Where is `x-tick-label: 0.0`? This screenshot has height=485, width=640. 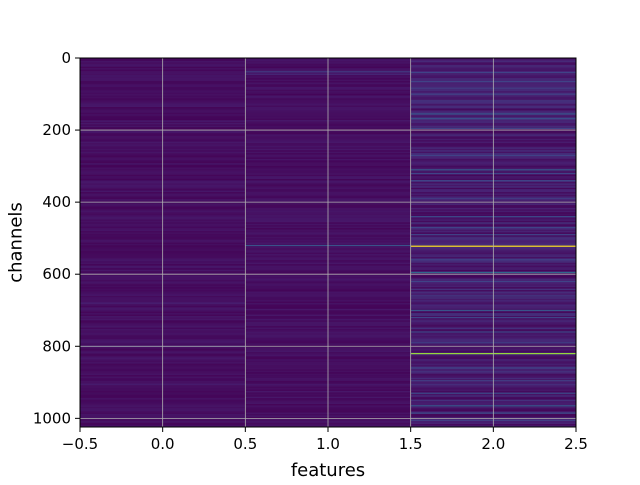 x-tick-label: 0.0 is located at coordinates (163, 444).